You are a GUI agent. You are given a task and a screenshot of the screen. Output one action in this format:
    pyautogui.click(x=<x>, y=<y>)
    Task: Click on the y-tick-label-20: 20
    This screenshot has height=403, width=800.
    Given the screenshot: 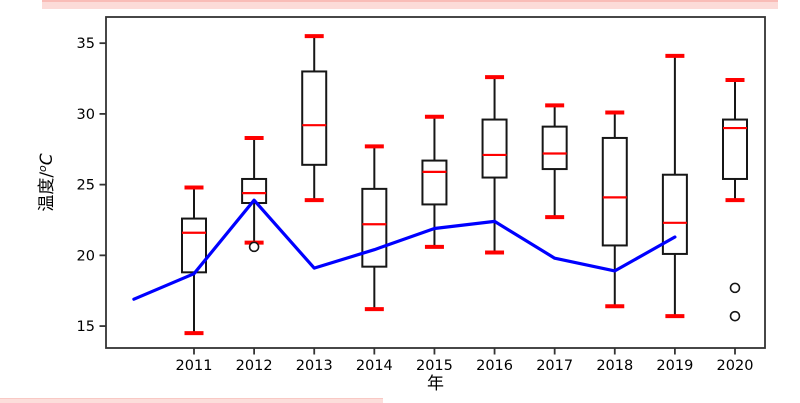 What is the action you would take?
    pyautogui.click(x=86, y=256)
    